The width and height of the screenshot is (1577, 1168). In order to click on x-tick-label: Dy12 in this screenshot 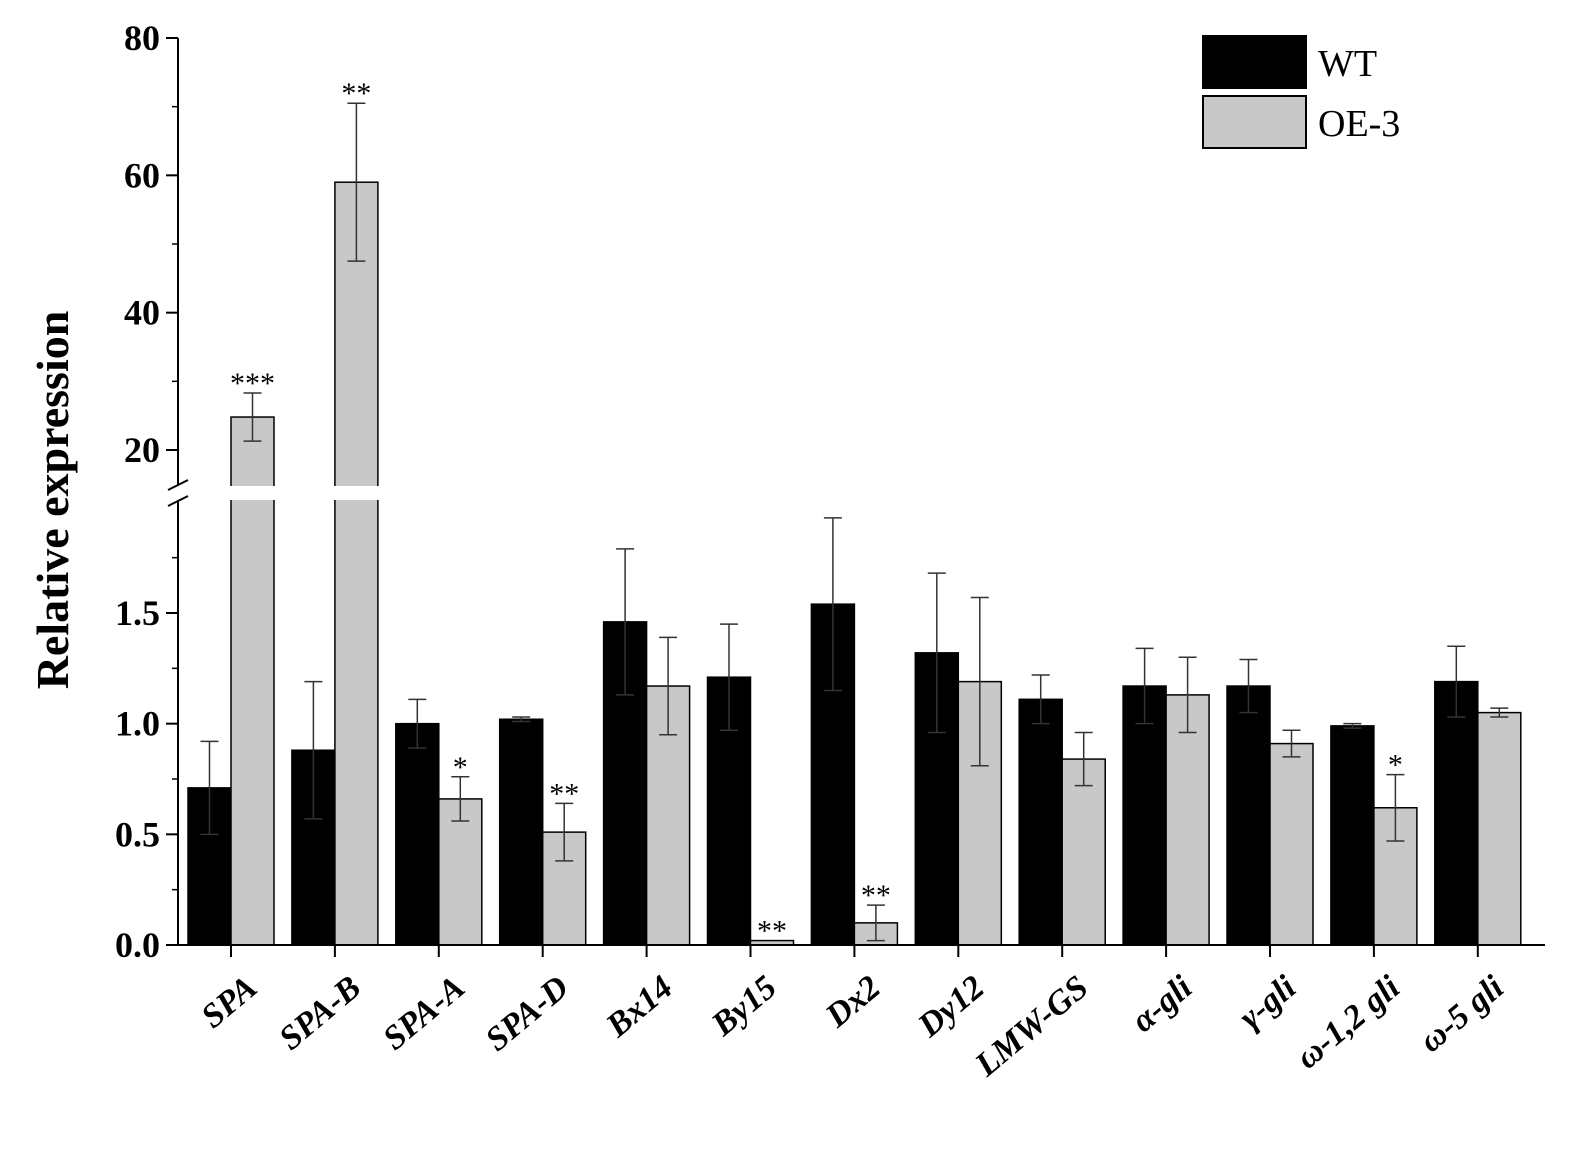, I will do `click(950, 1007)`.